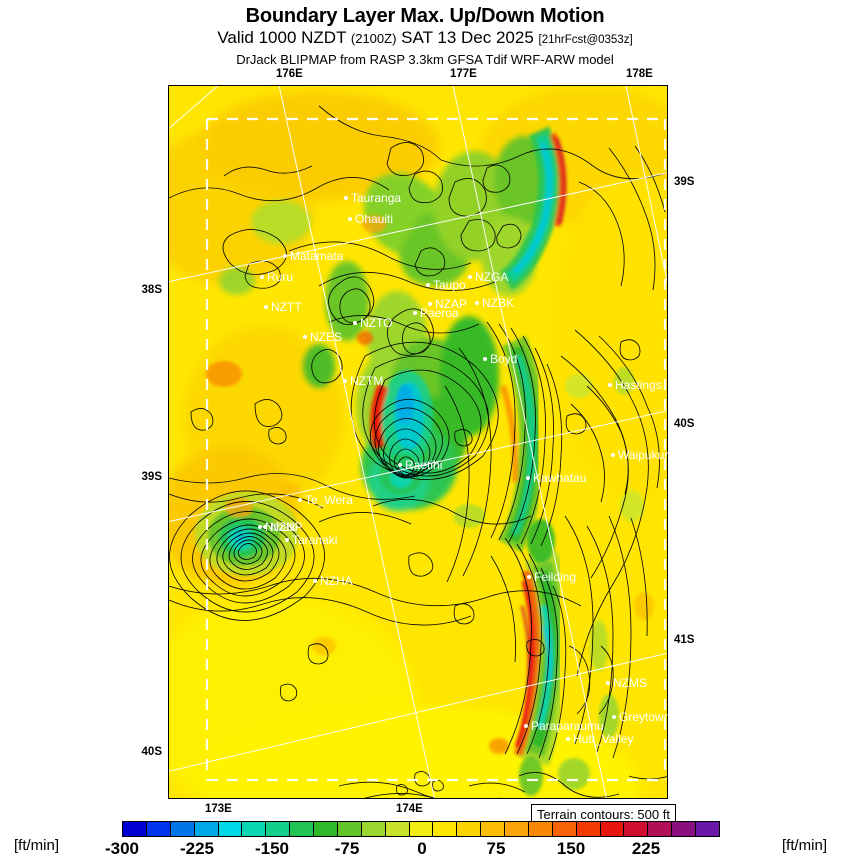 The height and width of the screenshot is (860, 850). What do you see at coordinates (311, 540) in the screenshot?
I see `place-label-taranaki: Taranaki` at bounding box center [311, 540].